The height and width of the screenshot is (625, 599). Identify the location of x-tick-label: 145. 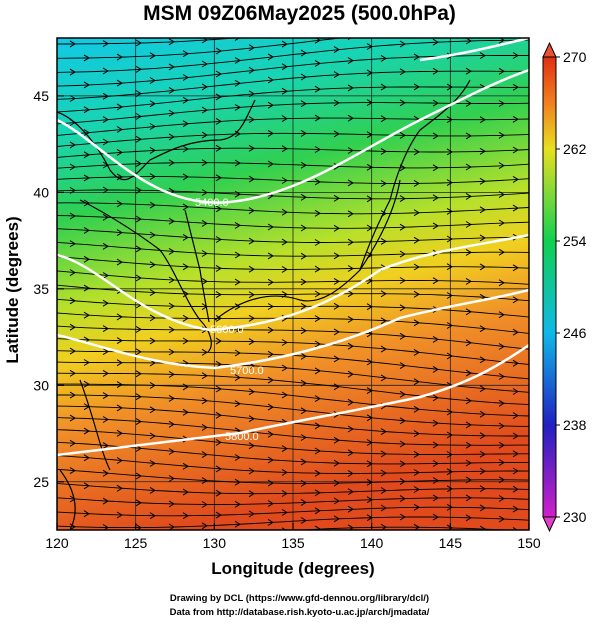
(451, 543).